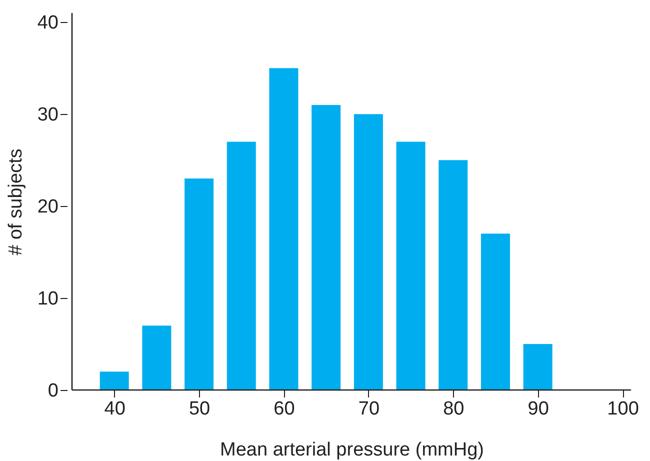 This screenshot has width=650, height=461. I want to click on x-tick-label: 40, so click(115, 409).